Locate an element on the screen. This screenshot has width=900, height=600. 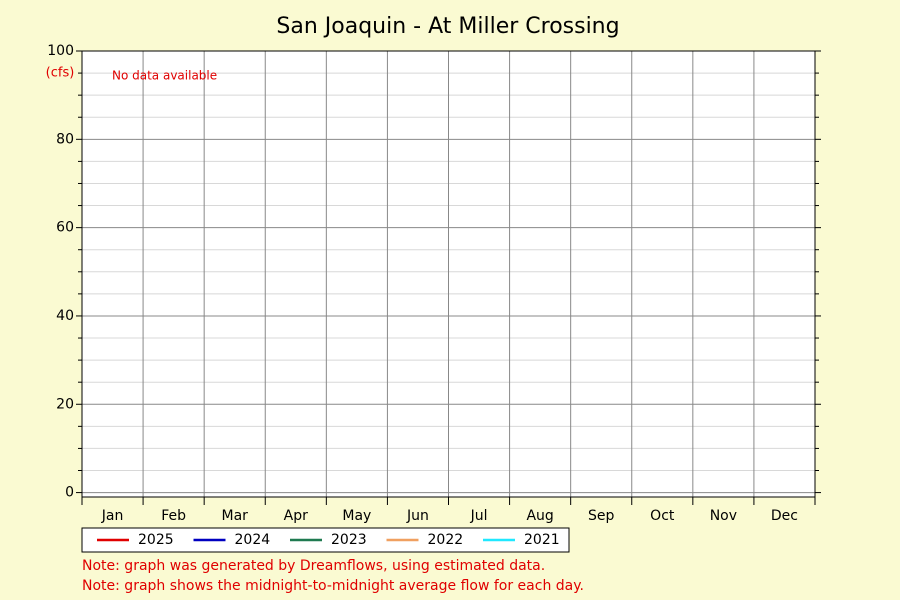
x-tick-label: Jan is located at coordinates (112, 516).